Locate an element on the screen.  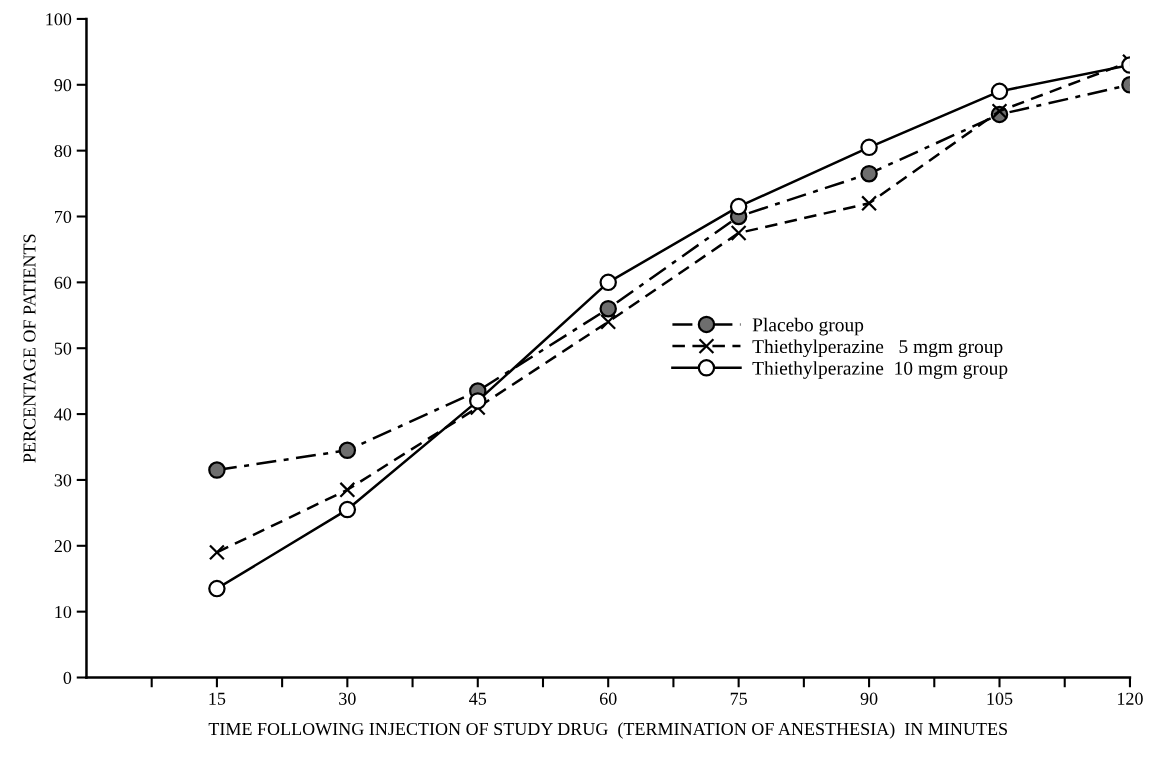
x-tick-label: 60 is located at coordinates (608, 698).